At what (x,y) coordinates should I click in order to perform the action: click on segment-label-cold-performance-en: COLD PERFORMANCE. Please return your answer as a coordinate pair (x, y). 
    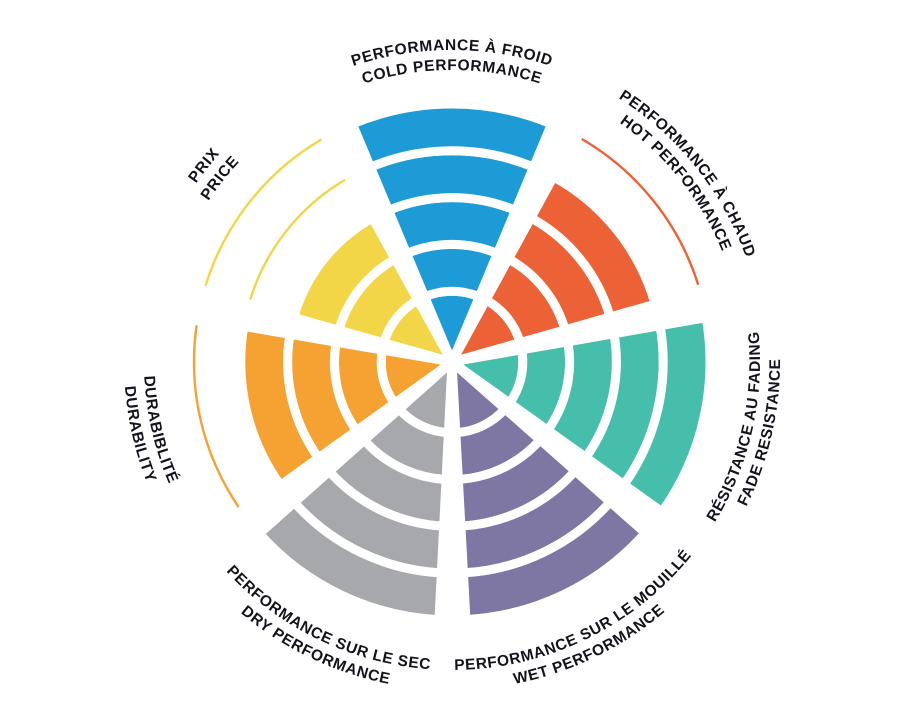
    Looking at the image, I should click on (452, 72).